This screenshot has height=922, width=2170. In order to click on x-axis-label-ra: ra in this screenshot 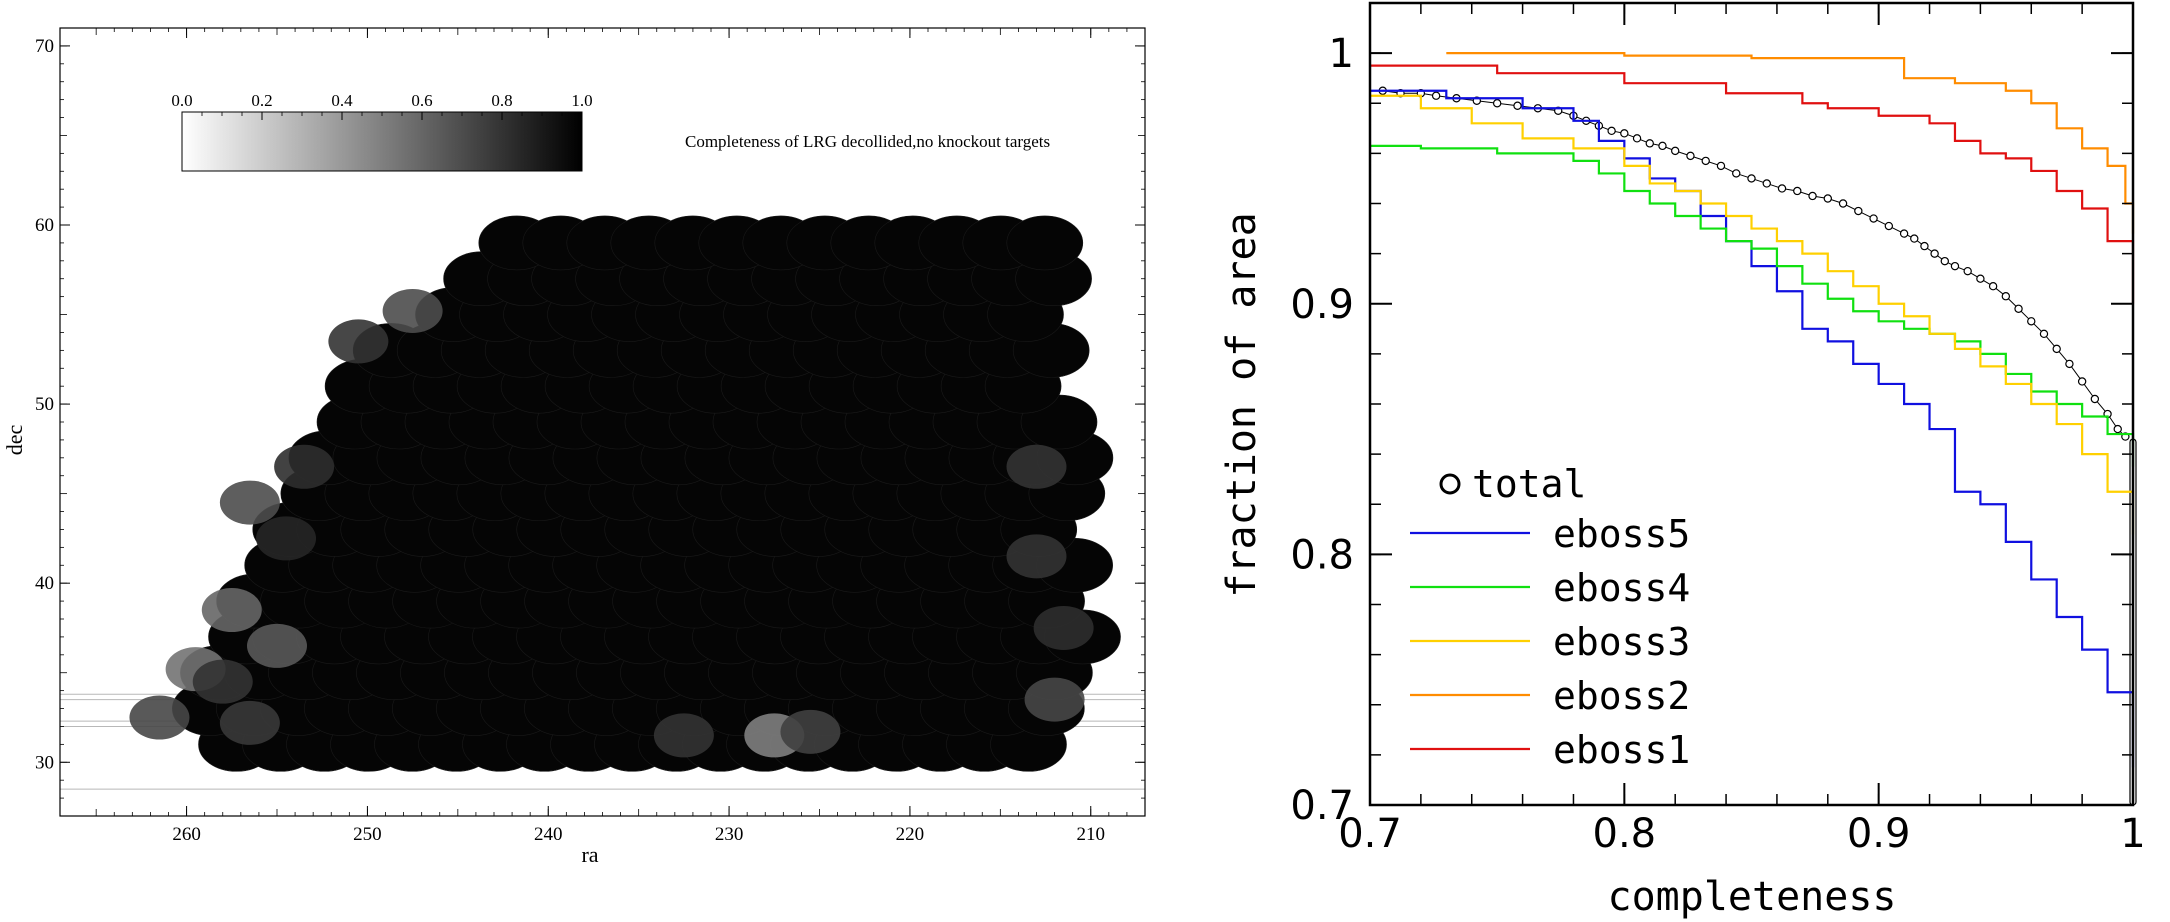, I will do `click(589, 854)`.